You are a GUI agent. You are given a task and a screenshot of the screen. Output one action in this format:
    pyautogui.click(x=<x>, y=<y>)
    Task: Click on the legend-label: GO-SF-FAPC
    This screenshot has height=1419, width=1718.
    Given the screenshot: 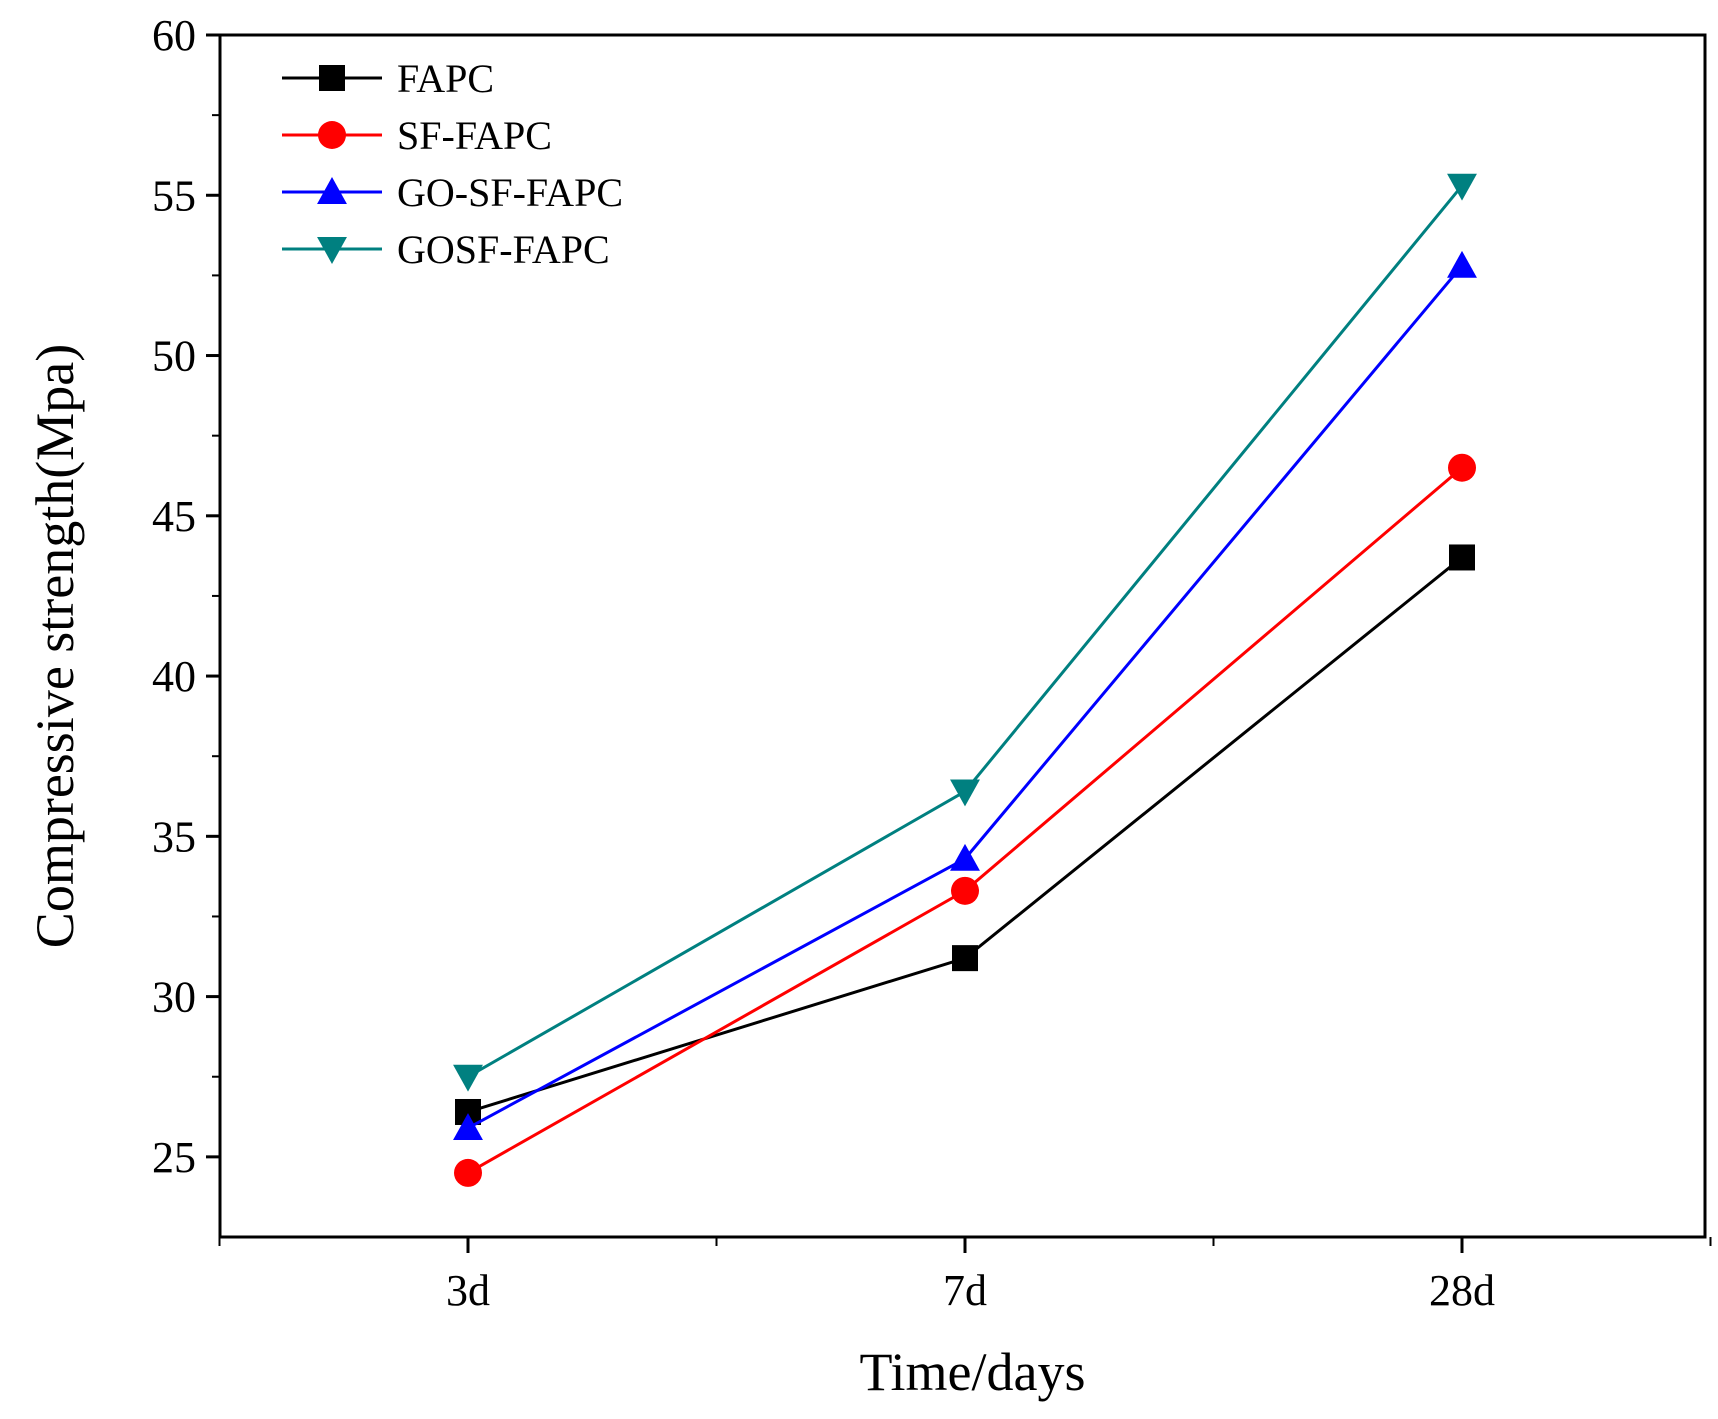 What is the action you would take?
    pyautogui.click(x=510, y=192)
    